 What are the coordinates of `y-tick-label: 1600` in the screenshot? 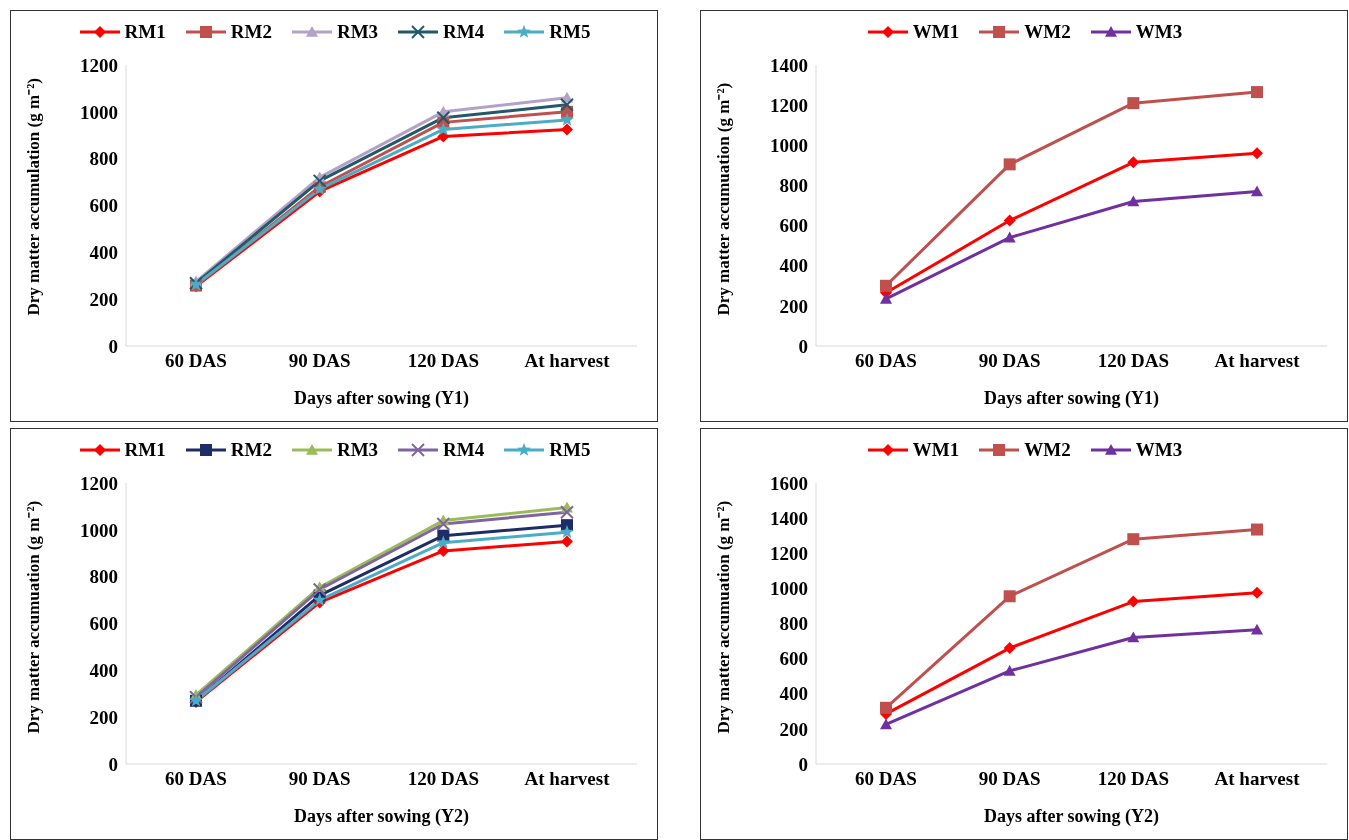 It's located at (789, 483).